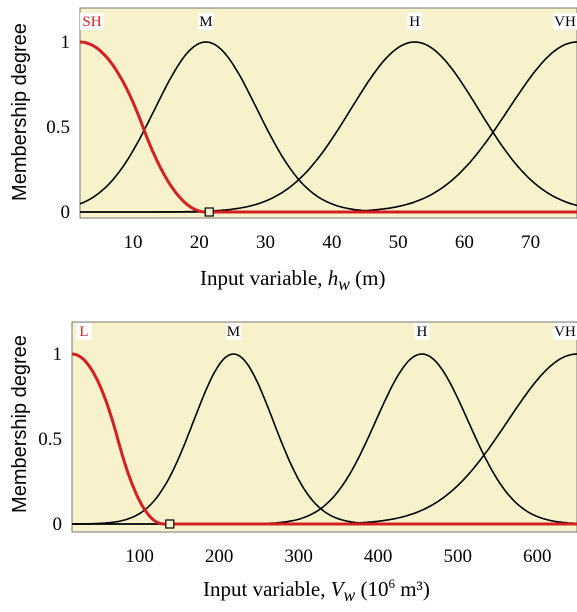 The image size is (577, 612). I want to click on x-tick-label: 30, so click(265, 242).